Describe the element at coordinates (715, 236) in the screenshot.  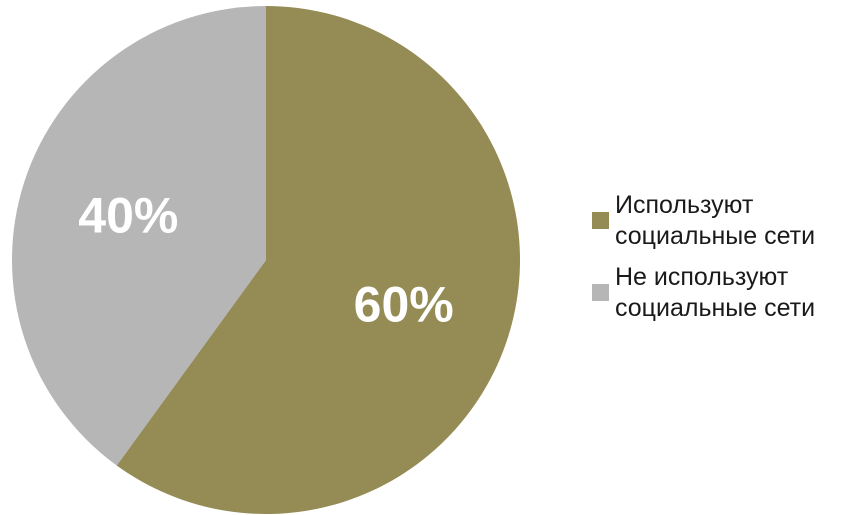
I see `legend-label-0-line-1: социальные сети` at that location.